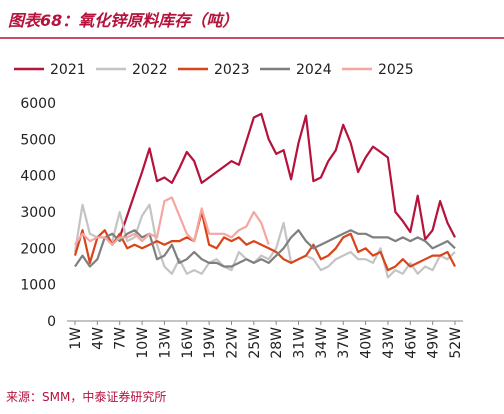  Describe the element at coordinates (38, 140) in the screenshot. I see `y-tick-label: 5000` at that location.